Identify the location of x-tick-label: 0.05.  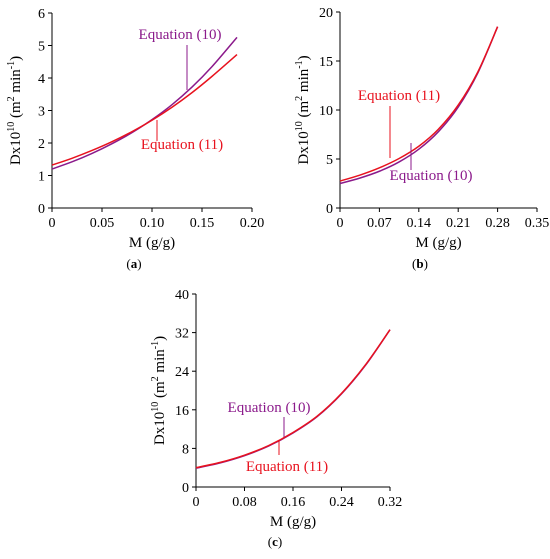
(102, 223).